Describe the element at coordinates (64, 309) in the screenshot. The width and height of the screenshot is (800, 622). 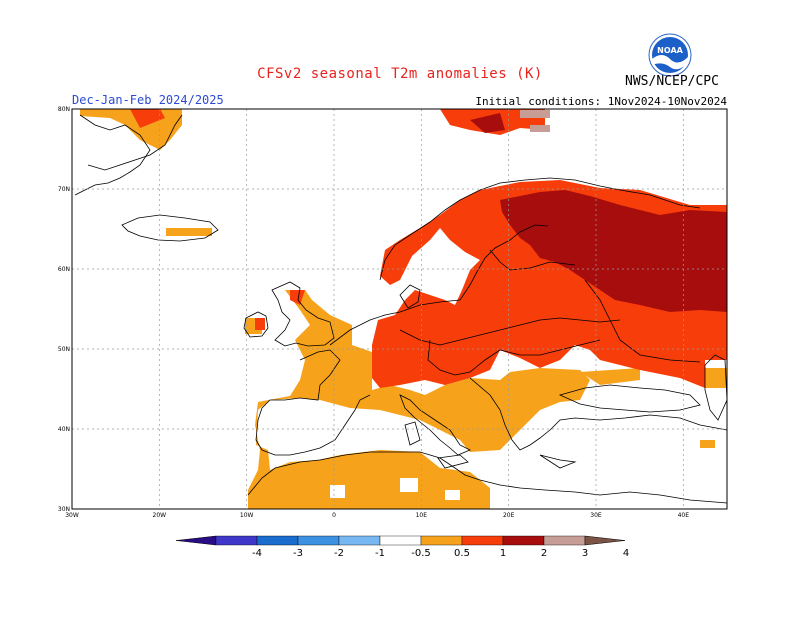
I see `latitude-labels: 80N 70N 60N 50N 40N 30N` at that location.